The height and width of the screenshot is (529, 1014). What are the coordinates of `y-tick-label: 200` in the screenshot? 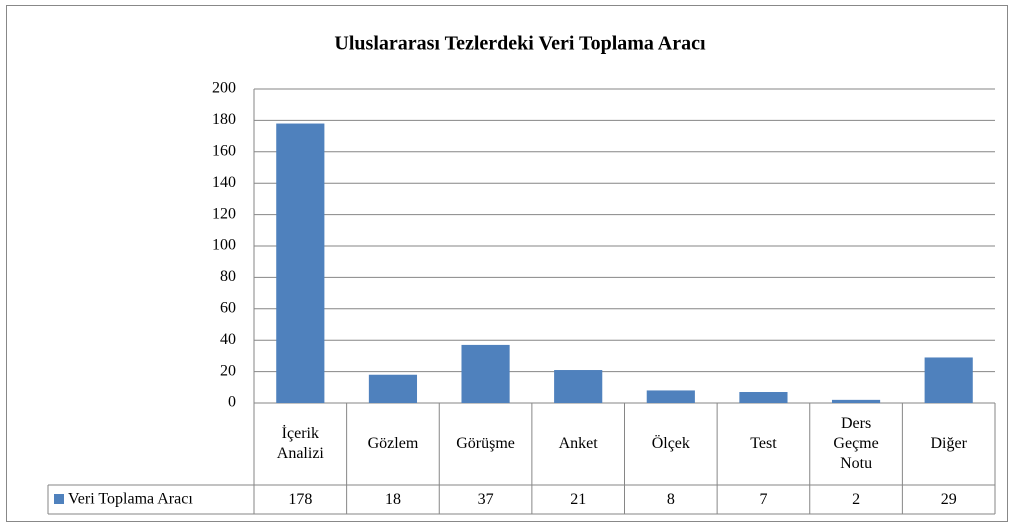 It's located at (224, 88).